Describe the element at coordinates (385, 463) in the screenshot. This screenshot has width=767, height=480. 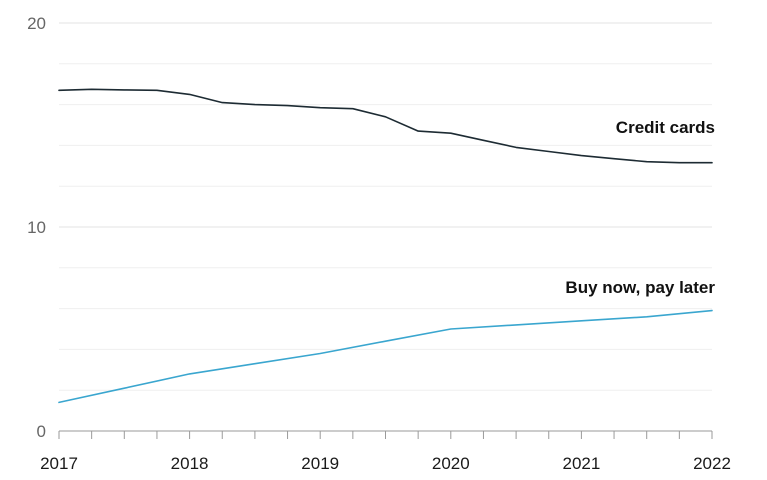
I see `x-axis-tick-labels: 2017 2018 2019 2020 2021 2022` at that location.